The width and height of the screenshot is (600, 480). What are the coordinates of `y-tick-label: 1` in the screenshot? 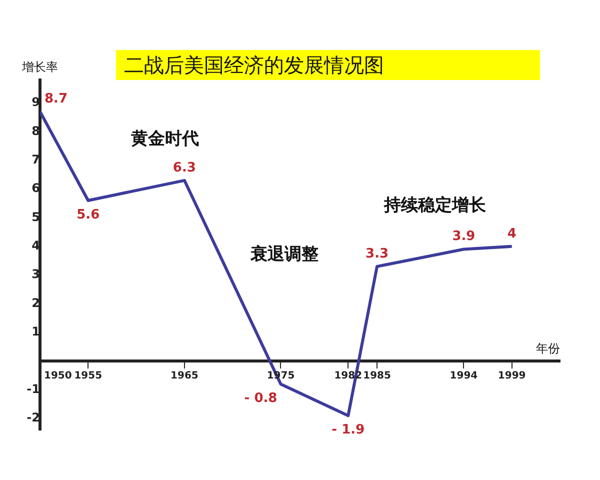 It's located at (36, 331).